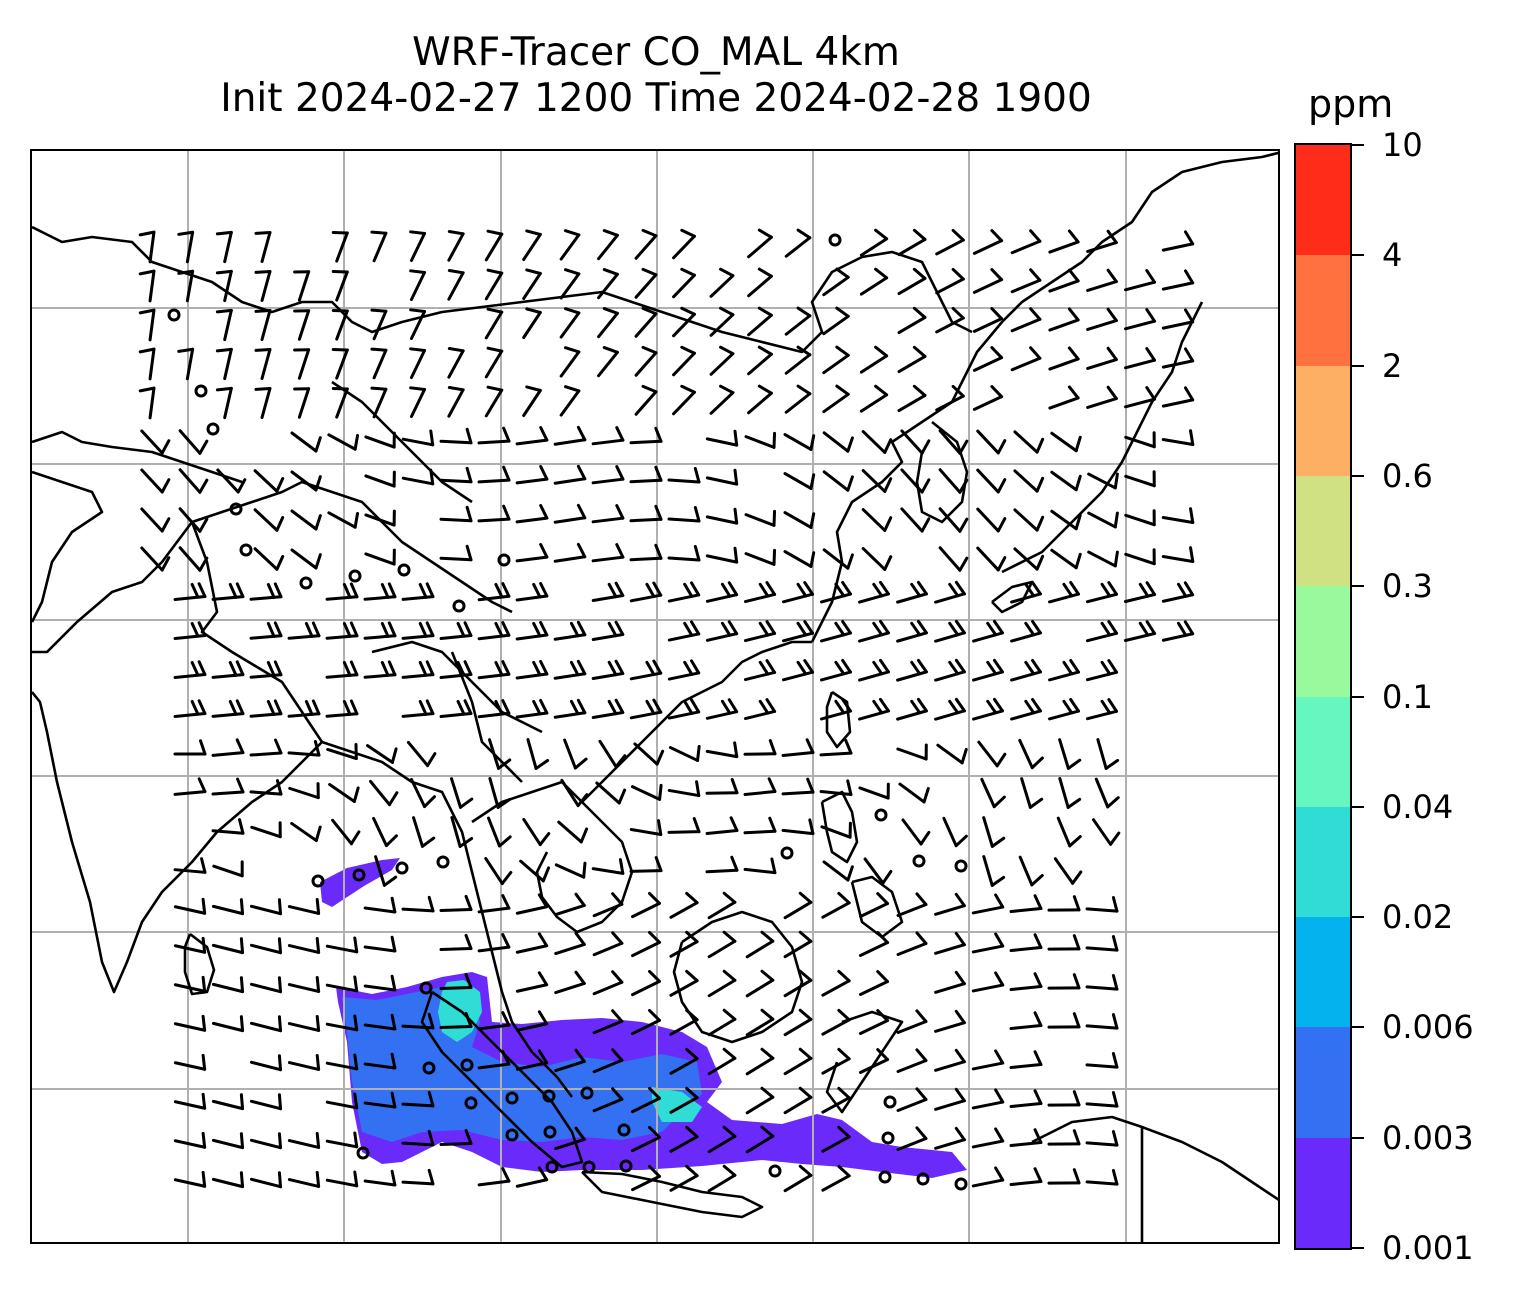 Image resolution: width=1528 pixels, height=1306 pixels. I want to click on colorbar-tick-label: 0.04, so click(1418, 806).